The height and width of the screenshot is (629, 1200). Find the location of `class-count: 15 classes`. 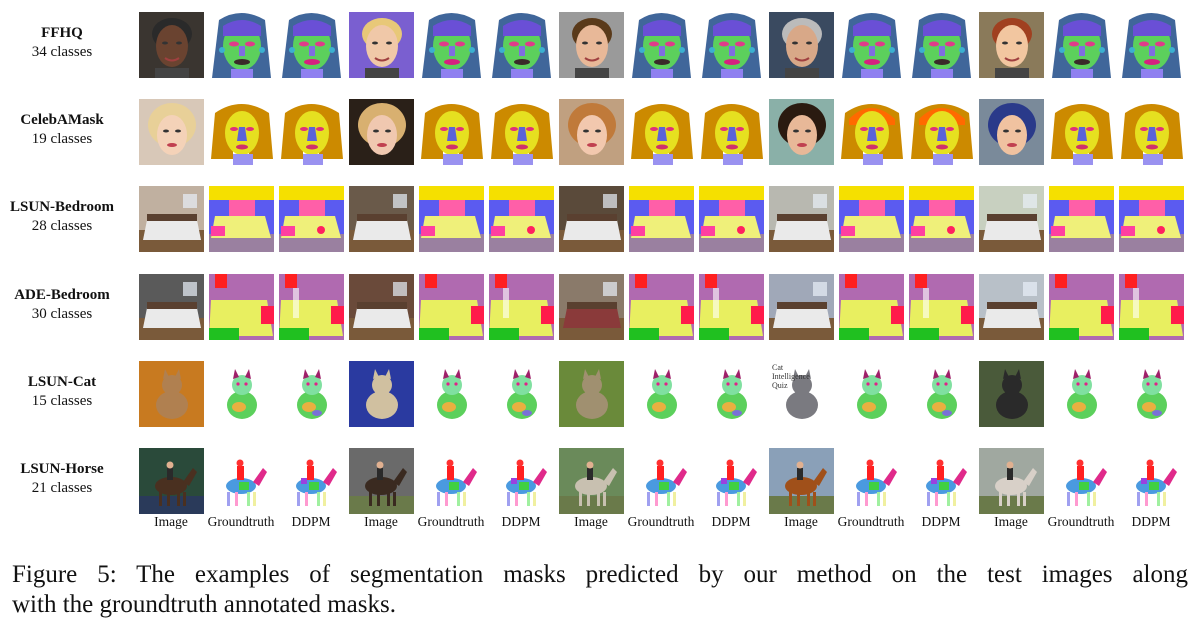

class-count: 15 classes is located at coordinates (62, 401).